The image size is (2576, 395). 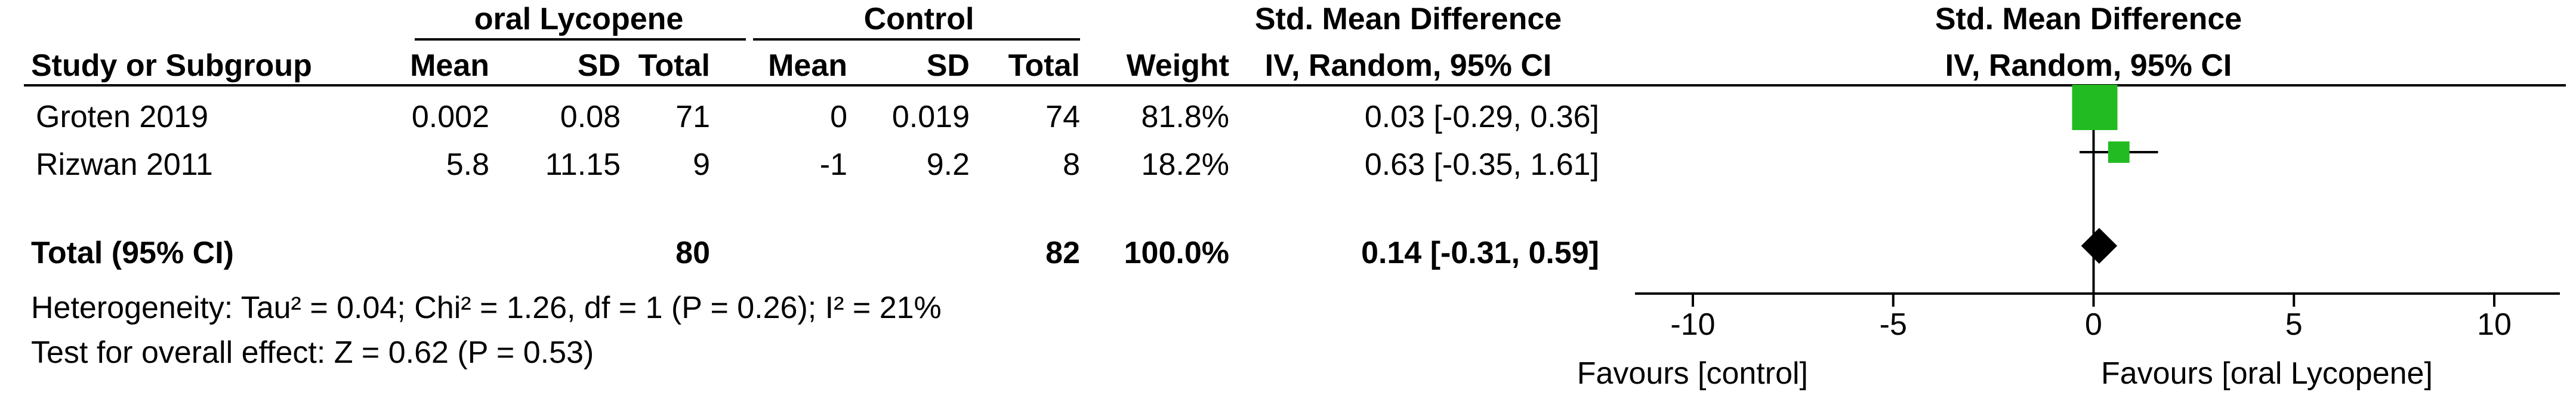 I want to click on total1-sum: 80, so click(x=693, y=253).